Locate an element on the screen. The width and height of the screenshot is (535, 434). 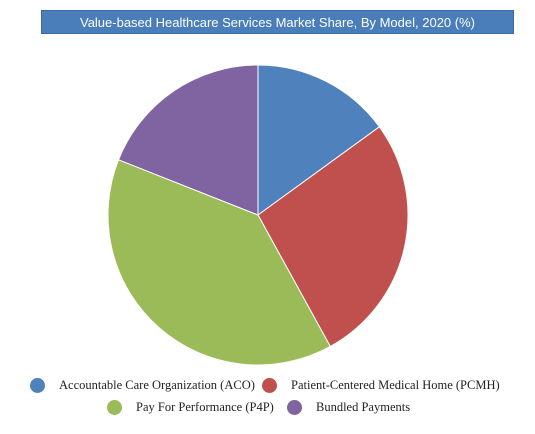
pie-slice-pcmh is located at coordinates (333, 237).